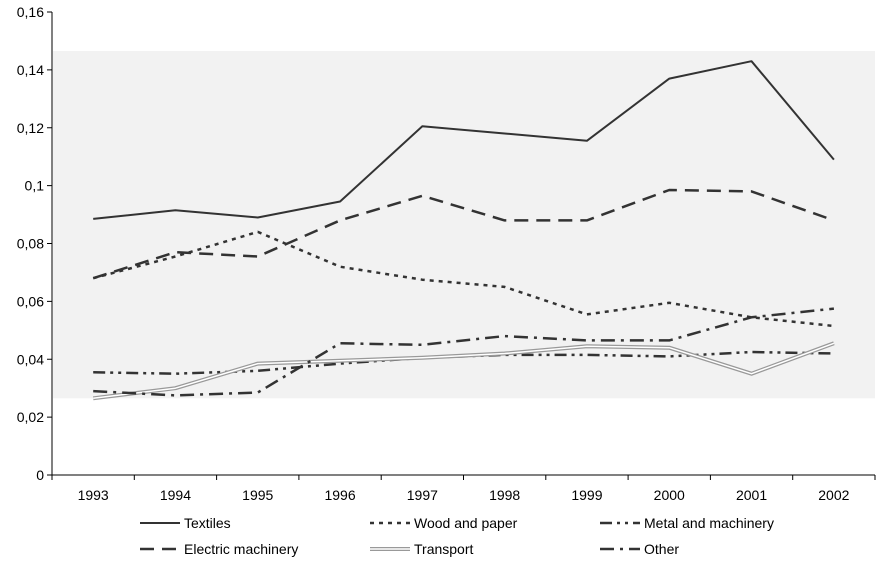  Describe the element at coordinates (504, 495) in the screenshot. I see `x-tick-label: 1998` at that location.